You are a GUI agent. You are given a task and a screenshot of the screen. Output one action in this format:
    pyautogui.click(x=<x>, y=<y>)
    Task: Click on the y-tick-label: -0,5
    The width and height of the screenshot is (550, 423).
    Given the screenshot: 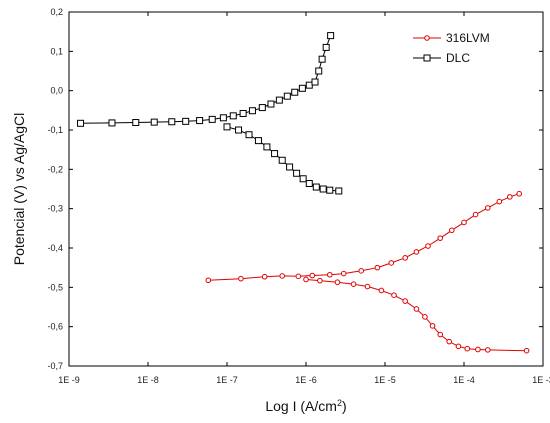 What is the action you would take?
    pyautogui.click(x=55, y=287)
    